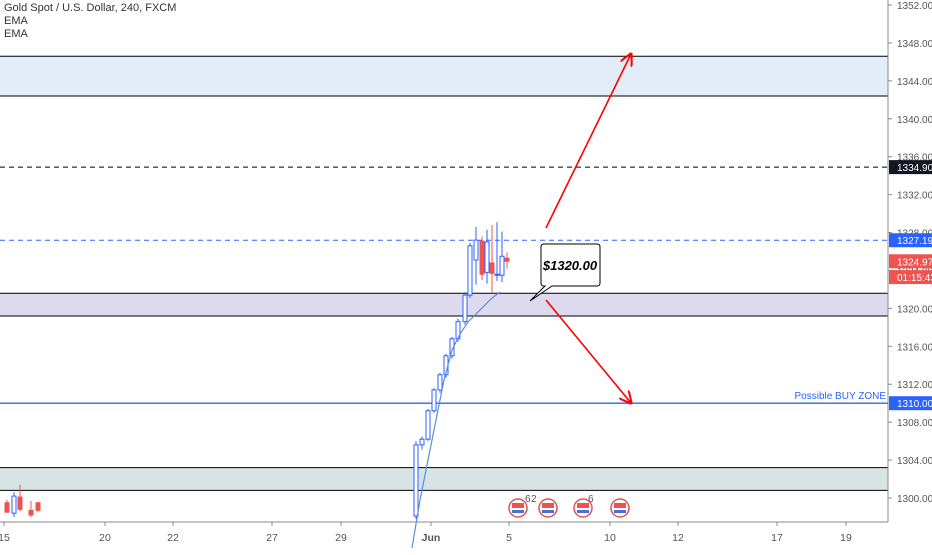 Image resolution: width=932 pixels, height=555 pixels. I want to click on ema-legend-2: EMA, so click(16, 34).